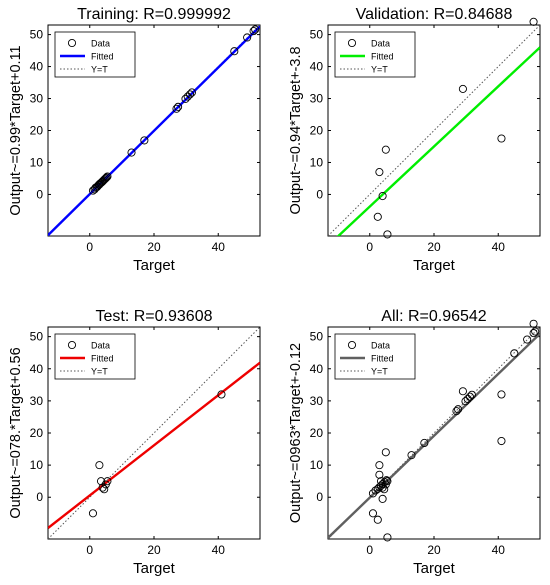 This screenshot has height=585, width=550. Describe the element at coordinates (380, 346) in the screenshot. I see `legend-label: Data` at that location.